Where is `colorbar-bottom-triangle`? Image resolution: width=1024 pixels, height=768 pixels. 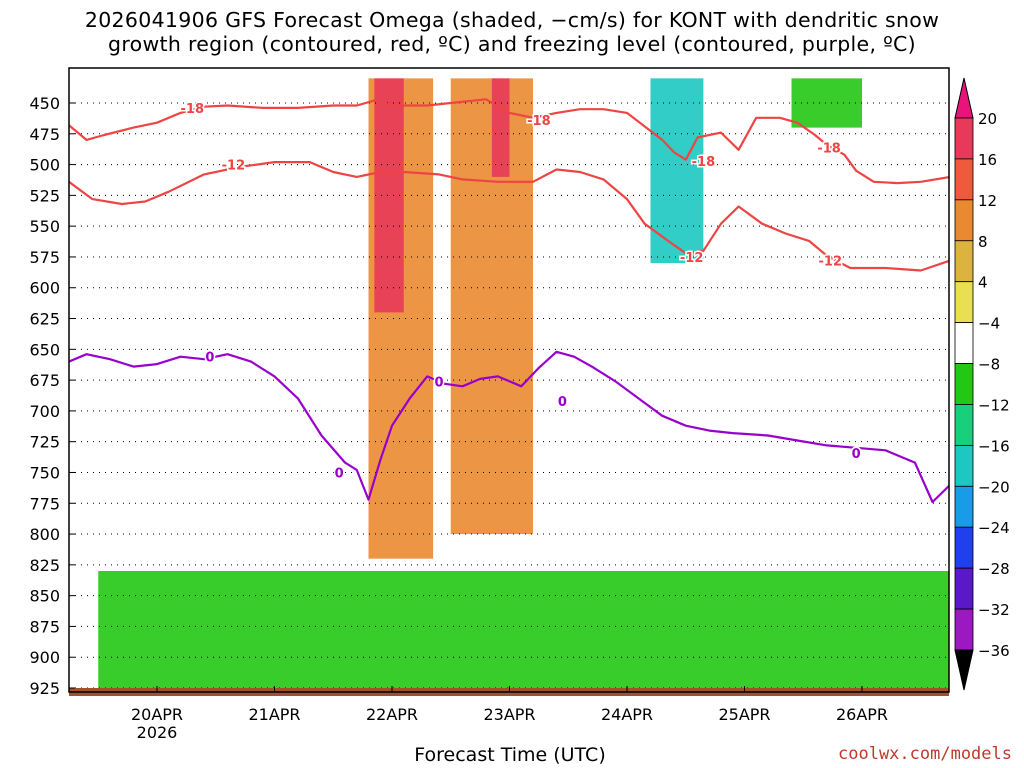 colorbar-bottom-triangle is located at coordinates (964, 670).